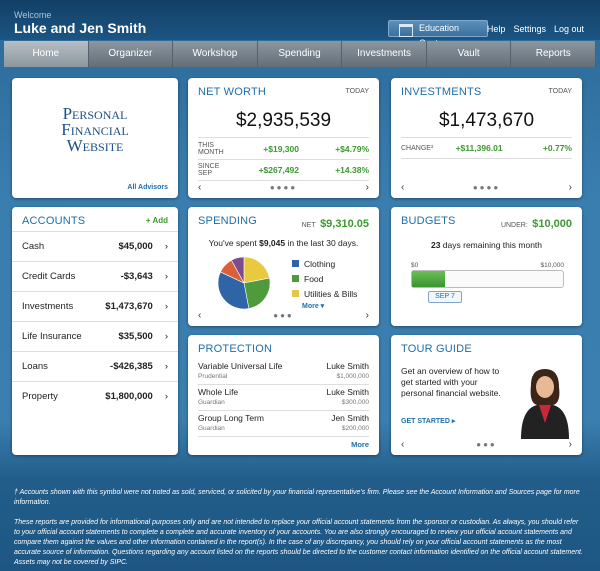  I want to click on policy-name: Group Long Term, so click(231, 418).